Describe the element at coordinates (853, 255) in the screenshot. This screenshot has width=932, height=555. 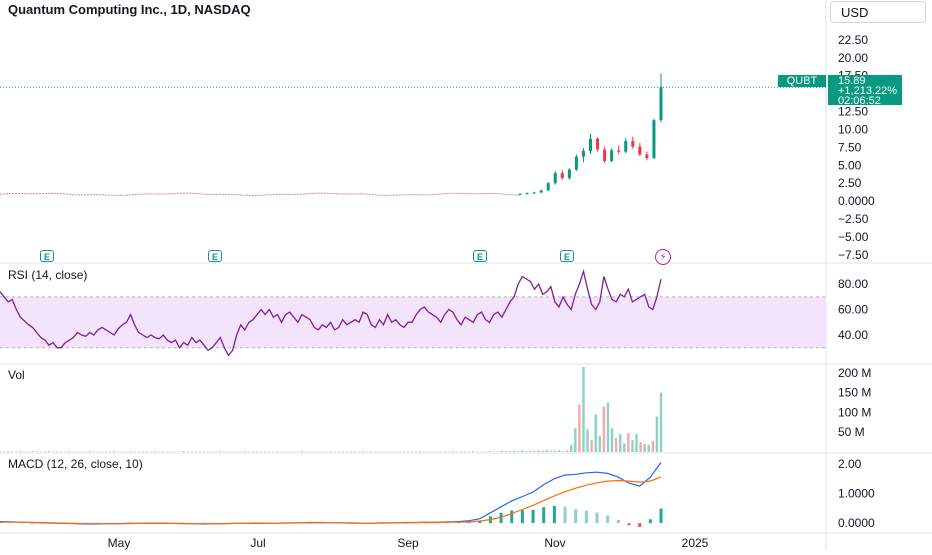
I see `price-axis-tick-label: −7.50` at that location.